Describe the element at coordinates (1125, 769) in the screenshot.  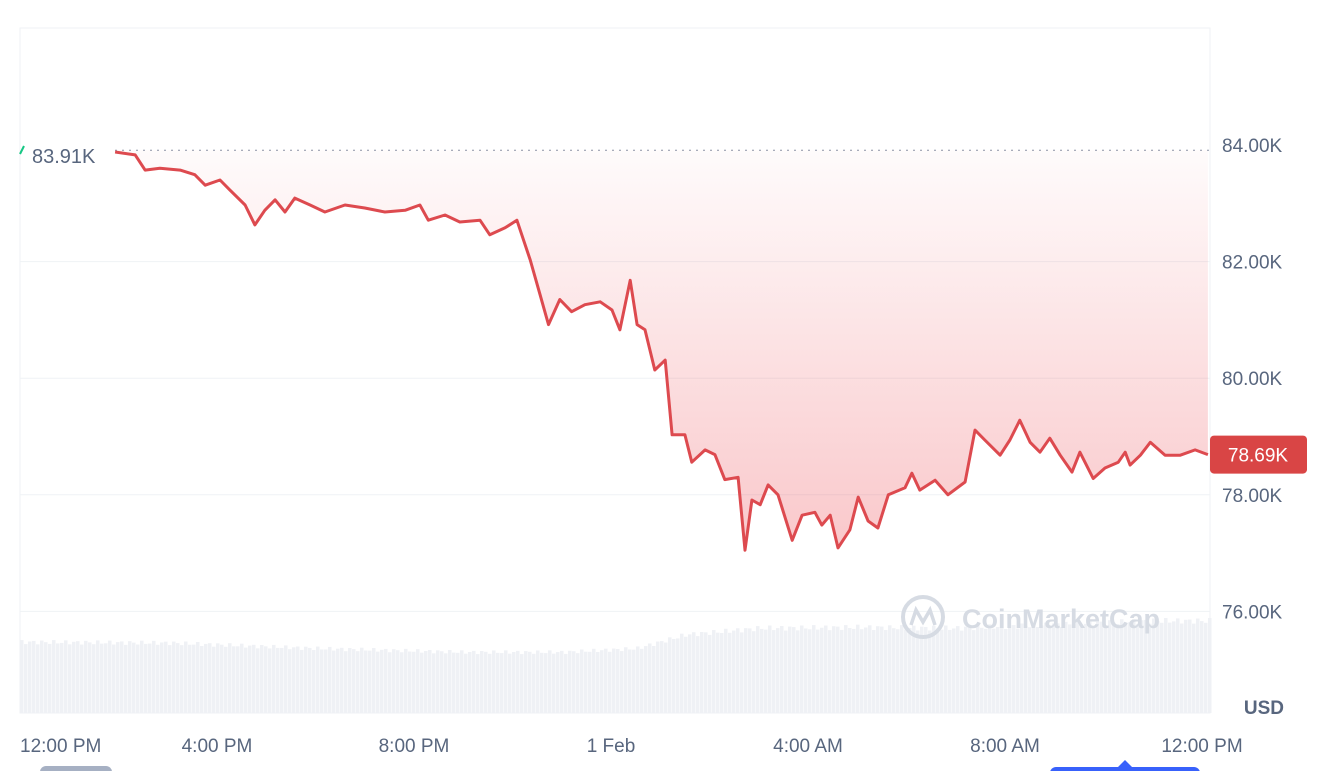
I see `range-handle-right` at that location.